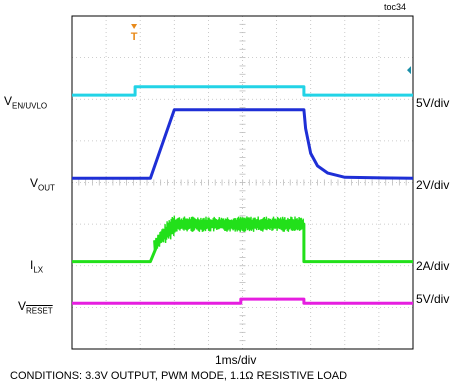 The width and height of the screenshot is (458, 391). What do you see at coordinates (236, 360) in the screenshot?
I see `x-scale-label: 1ms/div` at bounding box center [236, 360].